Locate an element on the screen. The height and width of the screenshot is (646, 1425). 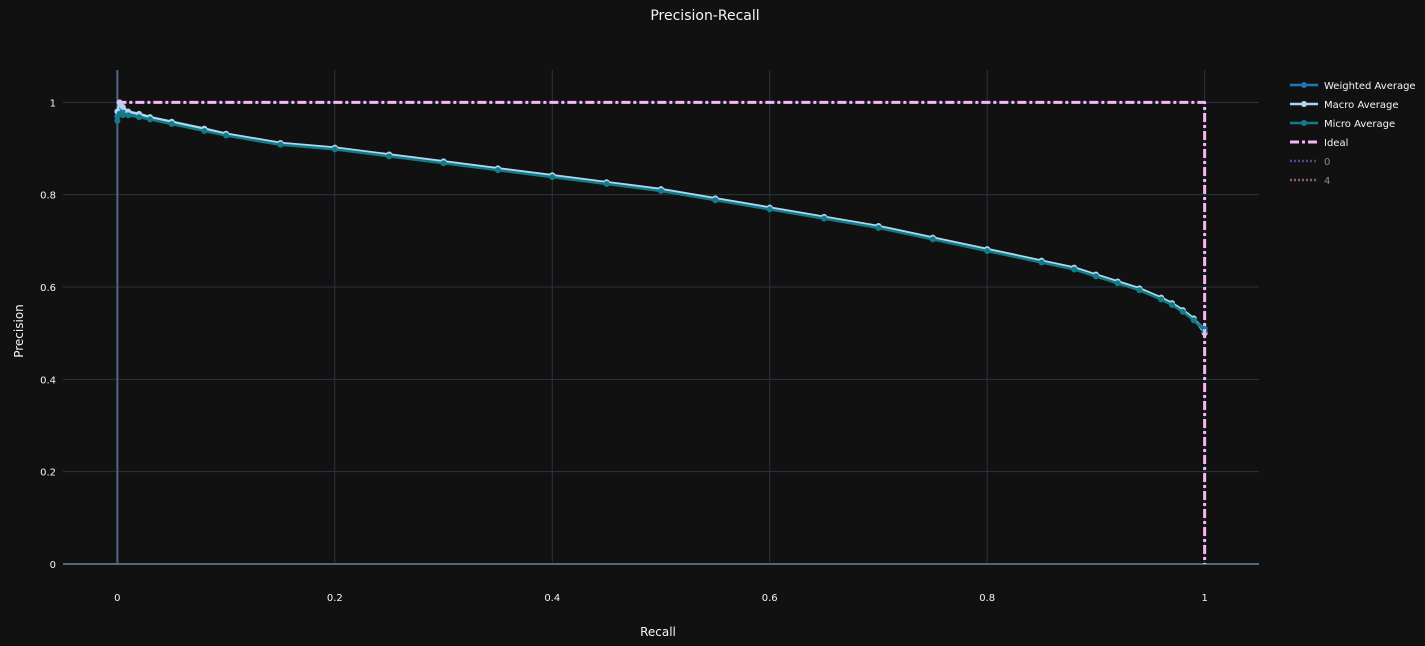
legend-marker-micro-average is located at coordinates (1304, 123).